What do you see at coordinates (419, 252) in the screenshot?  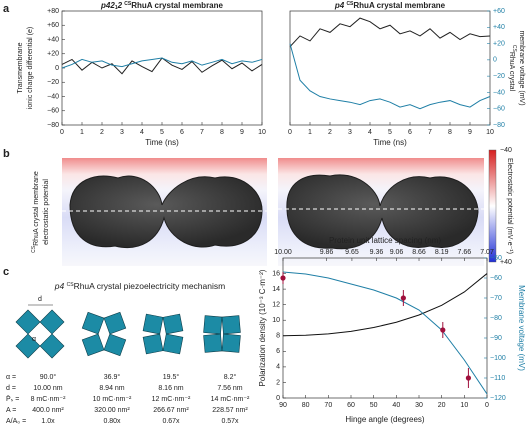 I see `x2-tick-label: 8.66` at bounding box center [419, 252].